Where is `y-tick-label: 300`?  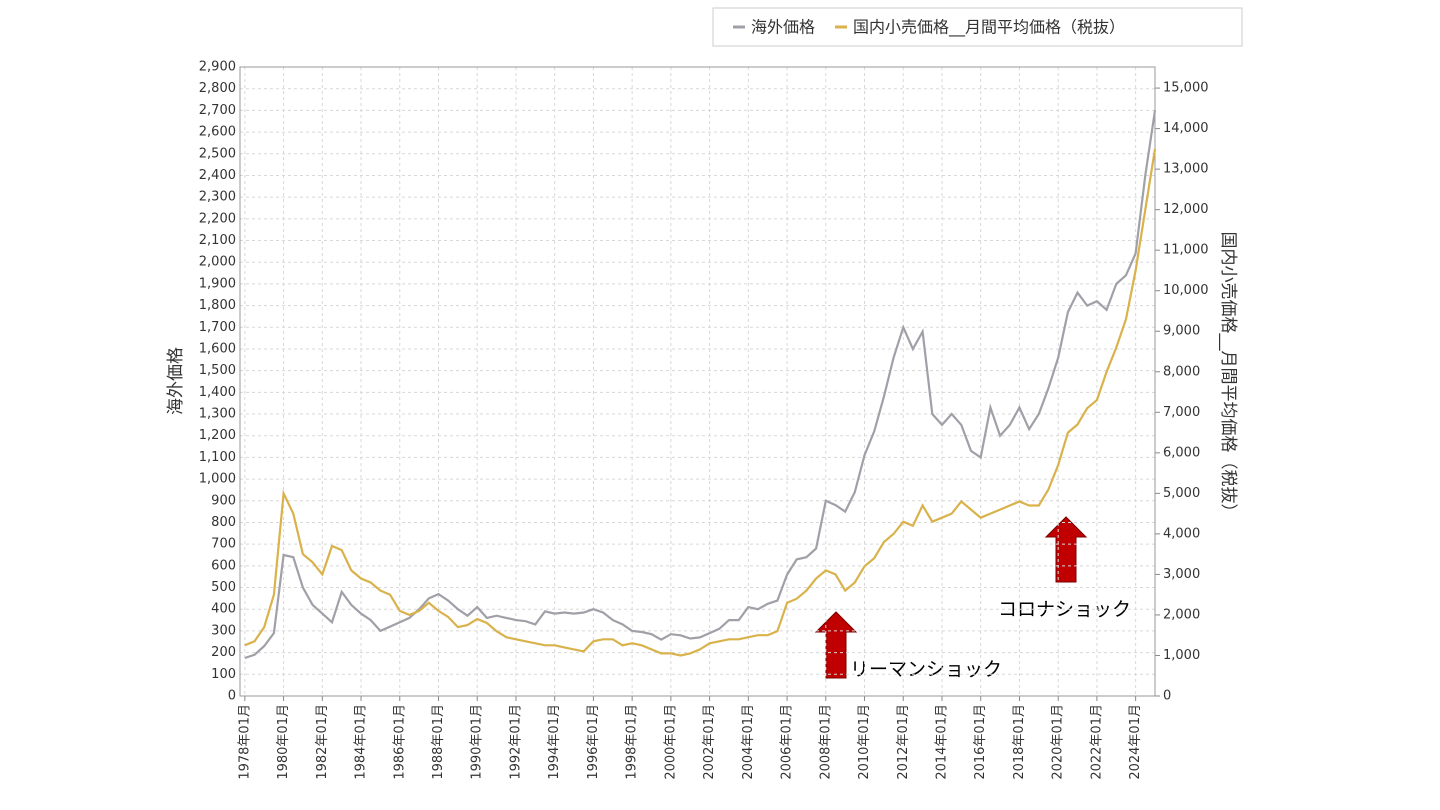
y-tick-label: 300 is located at coordinates (223, 630).